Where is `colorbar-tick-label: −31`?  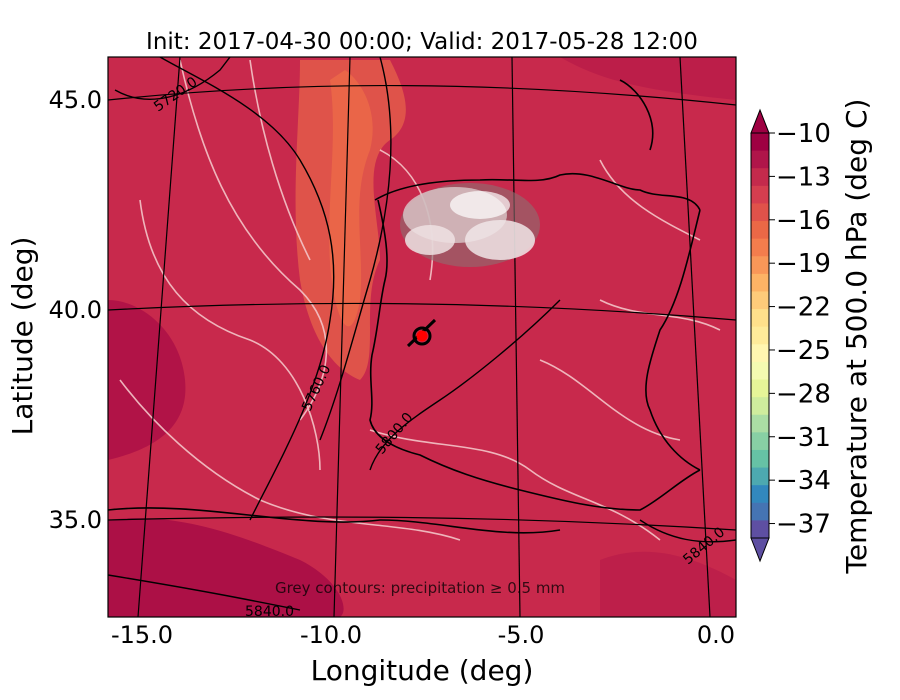 colorbar-tick-label: −31 is located at coordinates (803, 438).